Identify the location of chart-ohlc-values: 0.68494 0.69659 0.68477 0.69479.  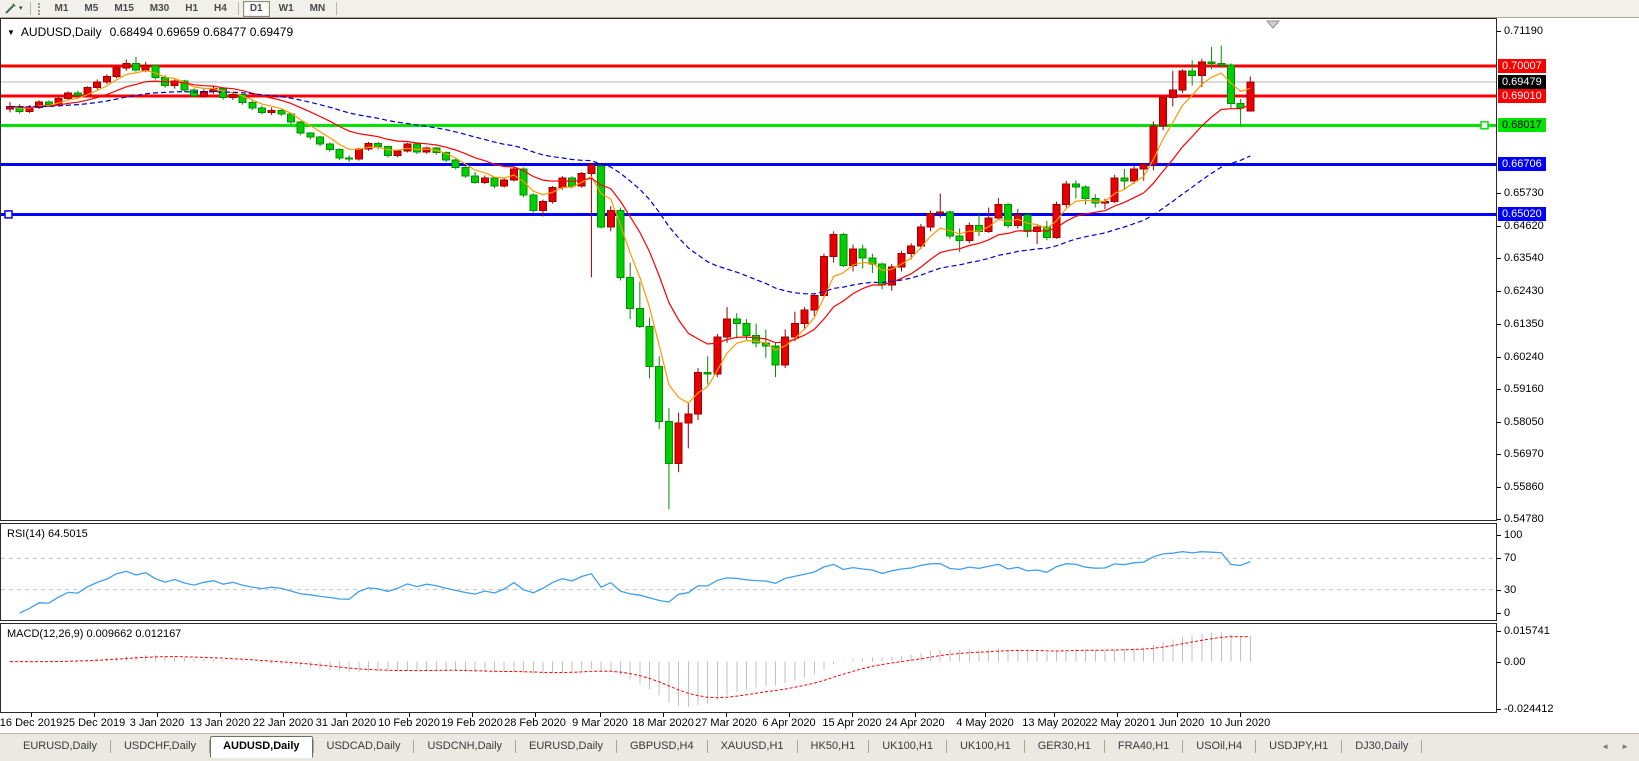
(201, 32).